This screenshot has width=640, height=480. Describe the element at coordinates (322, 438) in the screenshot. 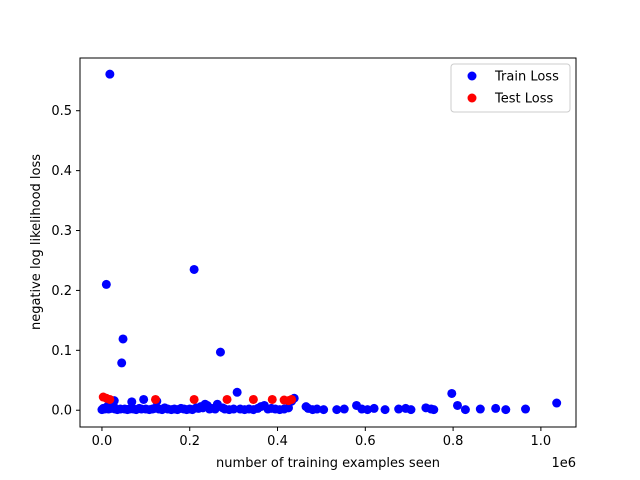

I see `x-axis-ticks: 0.0 0.2 0.4 0.6 0.8 1.0` at that location.